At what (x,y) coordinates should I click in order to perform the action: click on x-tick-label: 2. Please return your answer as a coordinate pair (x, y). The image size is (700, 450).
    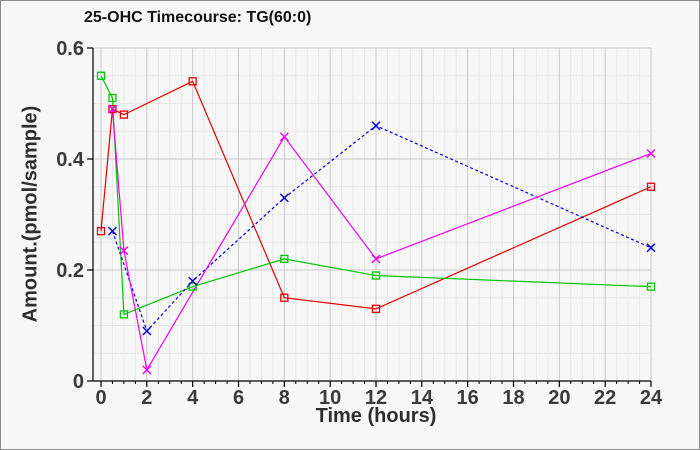
    Looking at the image, I should click on (146, 398).